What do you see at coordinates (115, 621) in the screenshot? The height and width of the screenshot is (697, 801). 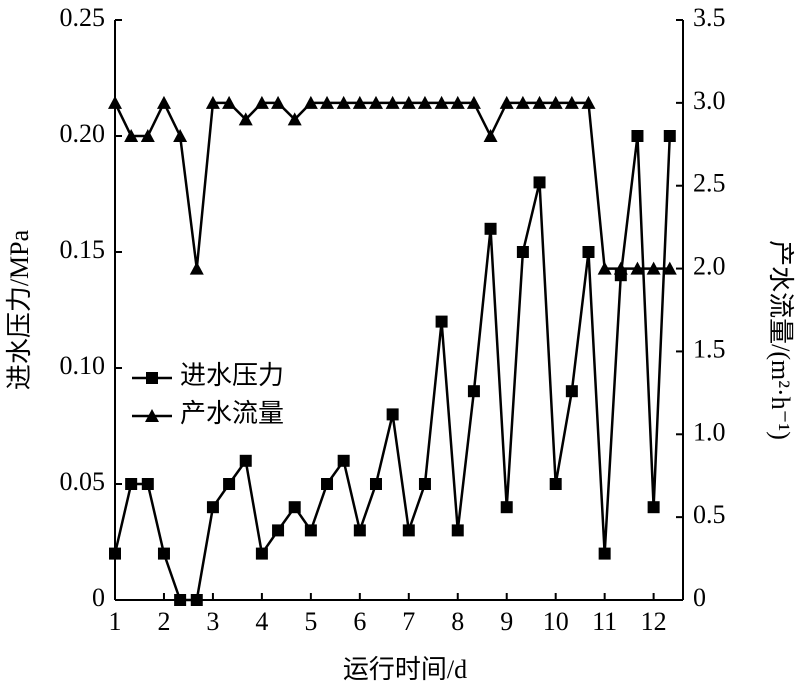 I see `x-tick-label: 1` at bounding box center [115, 621].